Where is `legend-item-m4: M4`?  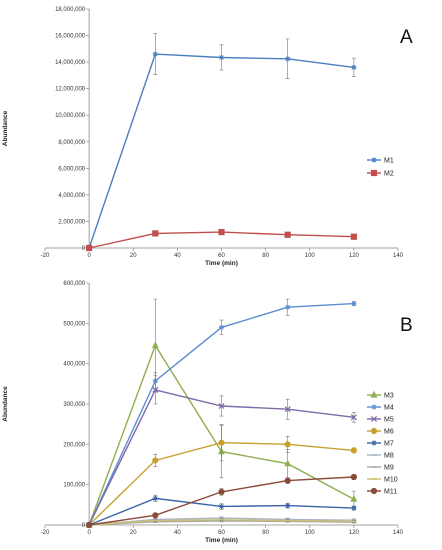
legend-item-m4: M4 is located at coordinates (380, 408).